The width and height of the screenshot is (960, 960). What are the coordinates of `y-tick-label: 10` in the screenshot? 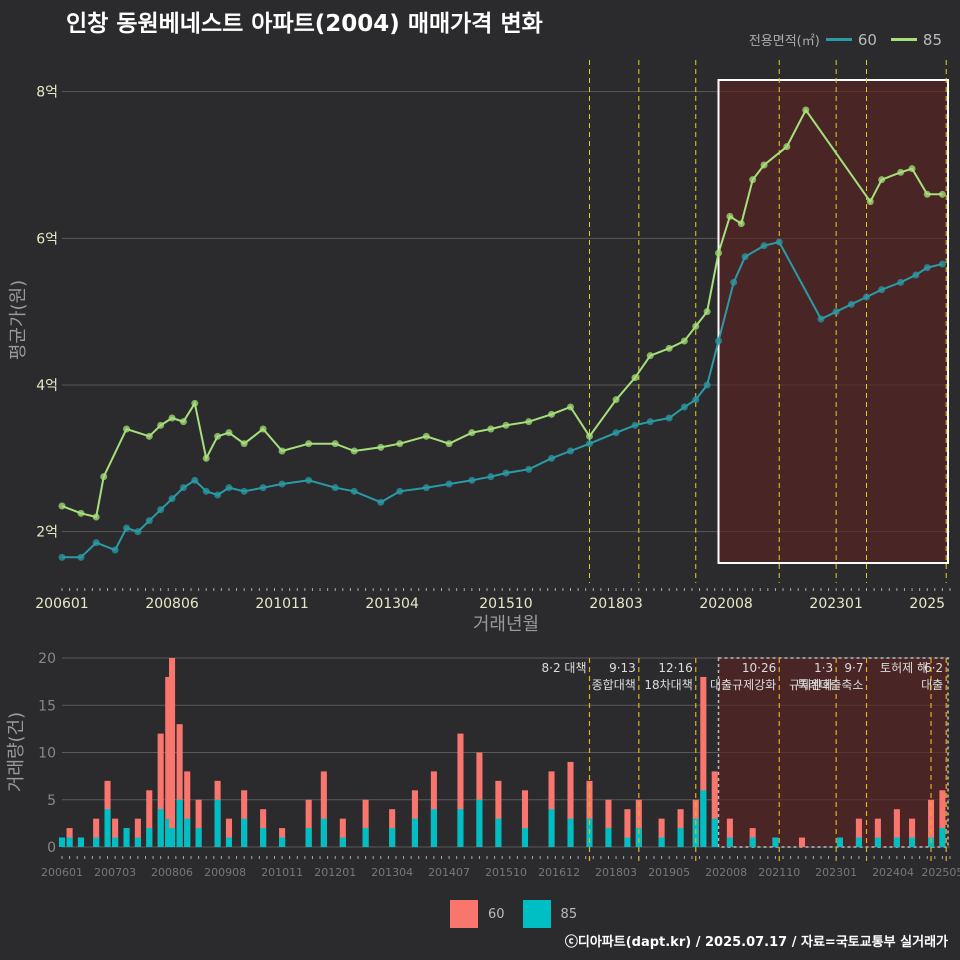 It's located at (47, 754).